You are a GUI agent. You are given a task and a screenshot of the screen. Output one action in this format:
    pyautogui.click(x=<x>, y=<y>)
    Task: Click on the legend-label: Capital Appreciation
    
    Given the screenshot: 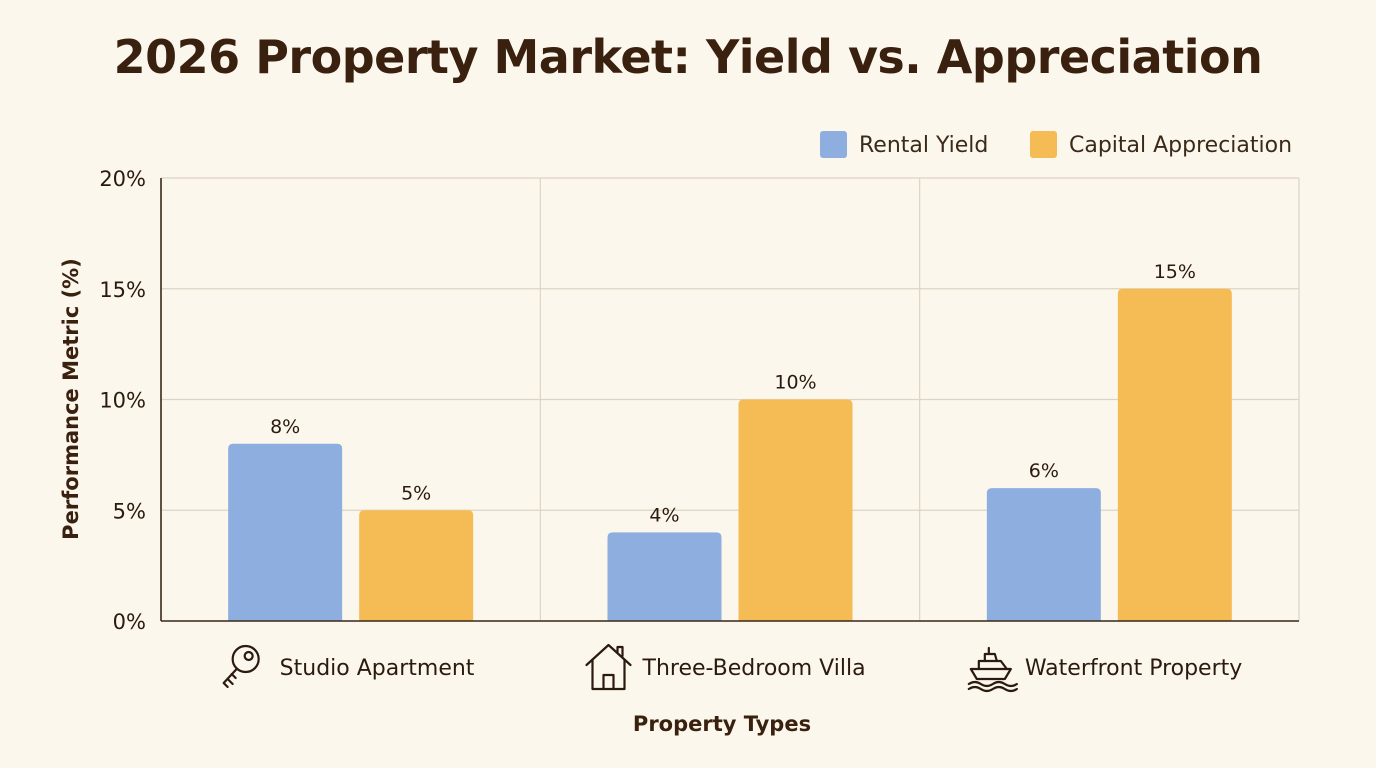 What is the action you would take?
    pyautogui.click(x=1180, y=145)
    